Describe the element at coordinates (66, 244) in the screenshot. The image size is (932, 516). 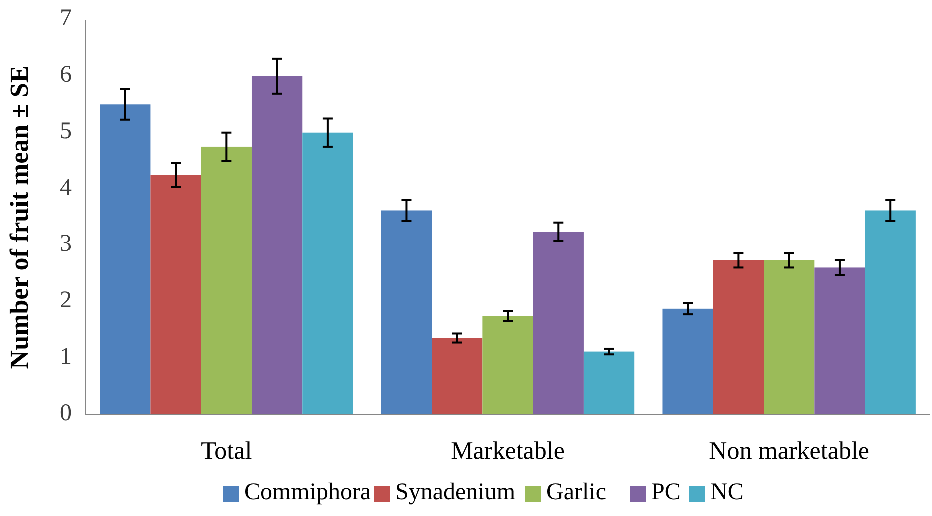
I see `y-tick-label: 3` at that location.